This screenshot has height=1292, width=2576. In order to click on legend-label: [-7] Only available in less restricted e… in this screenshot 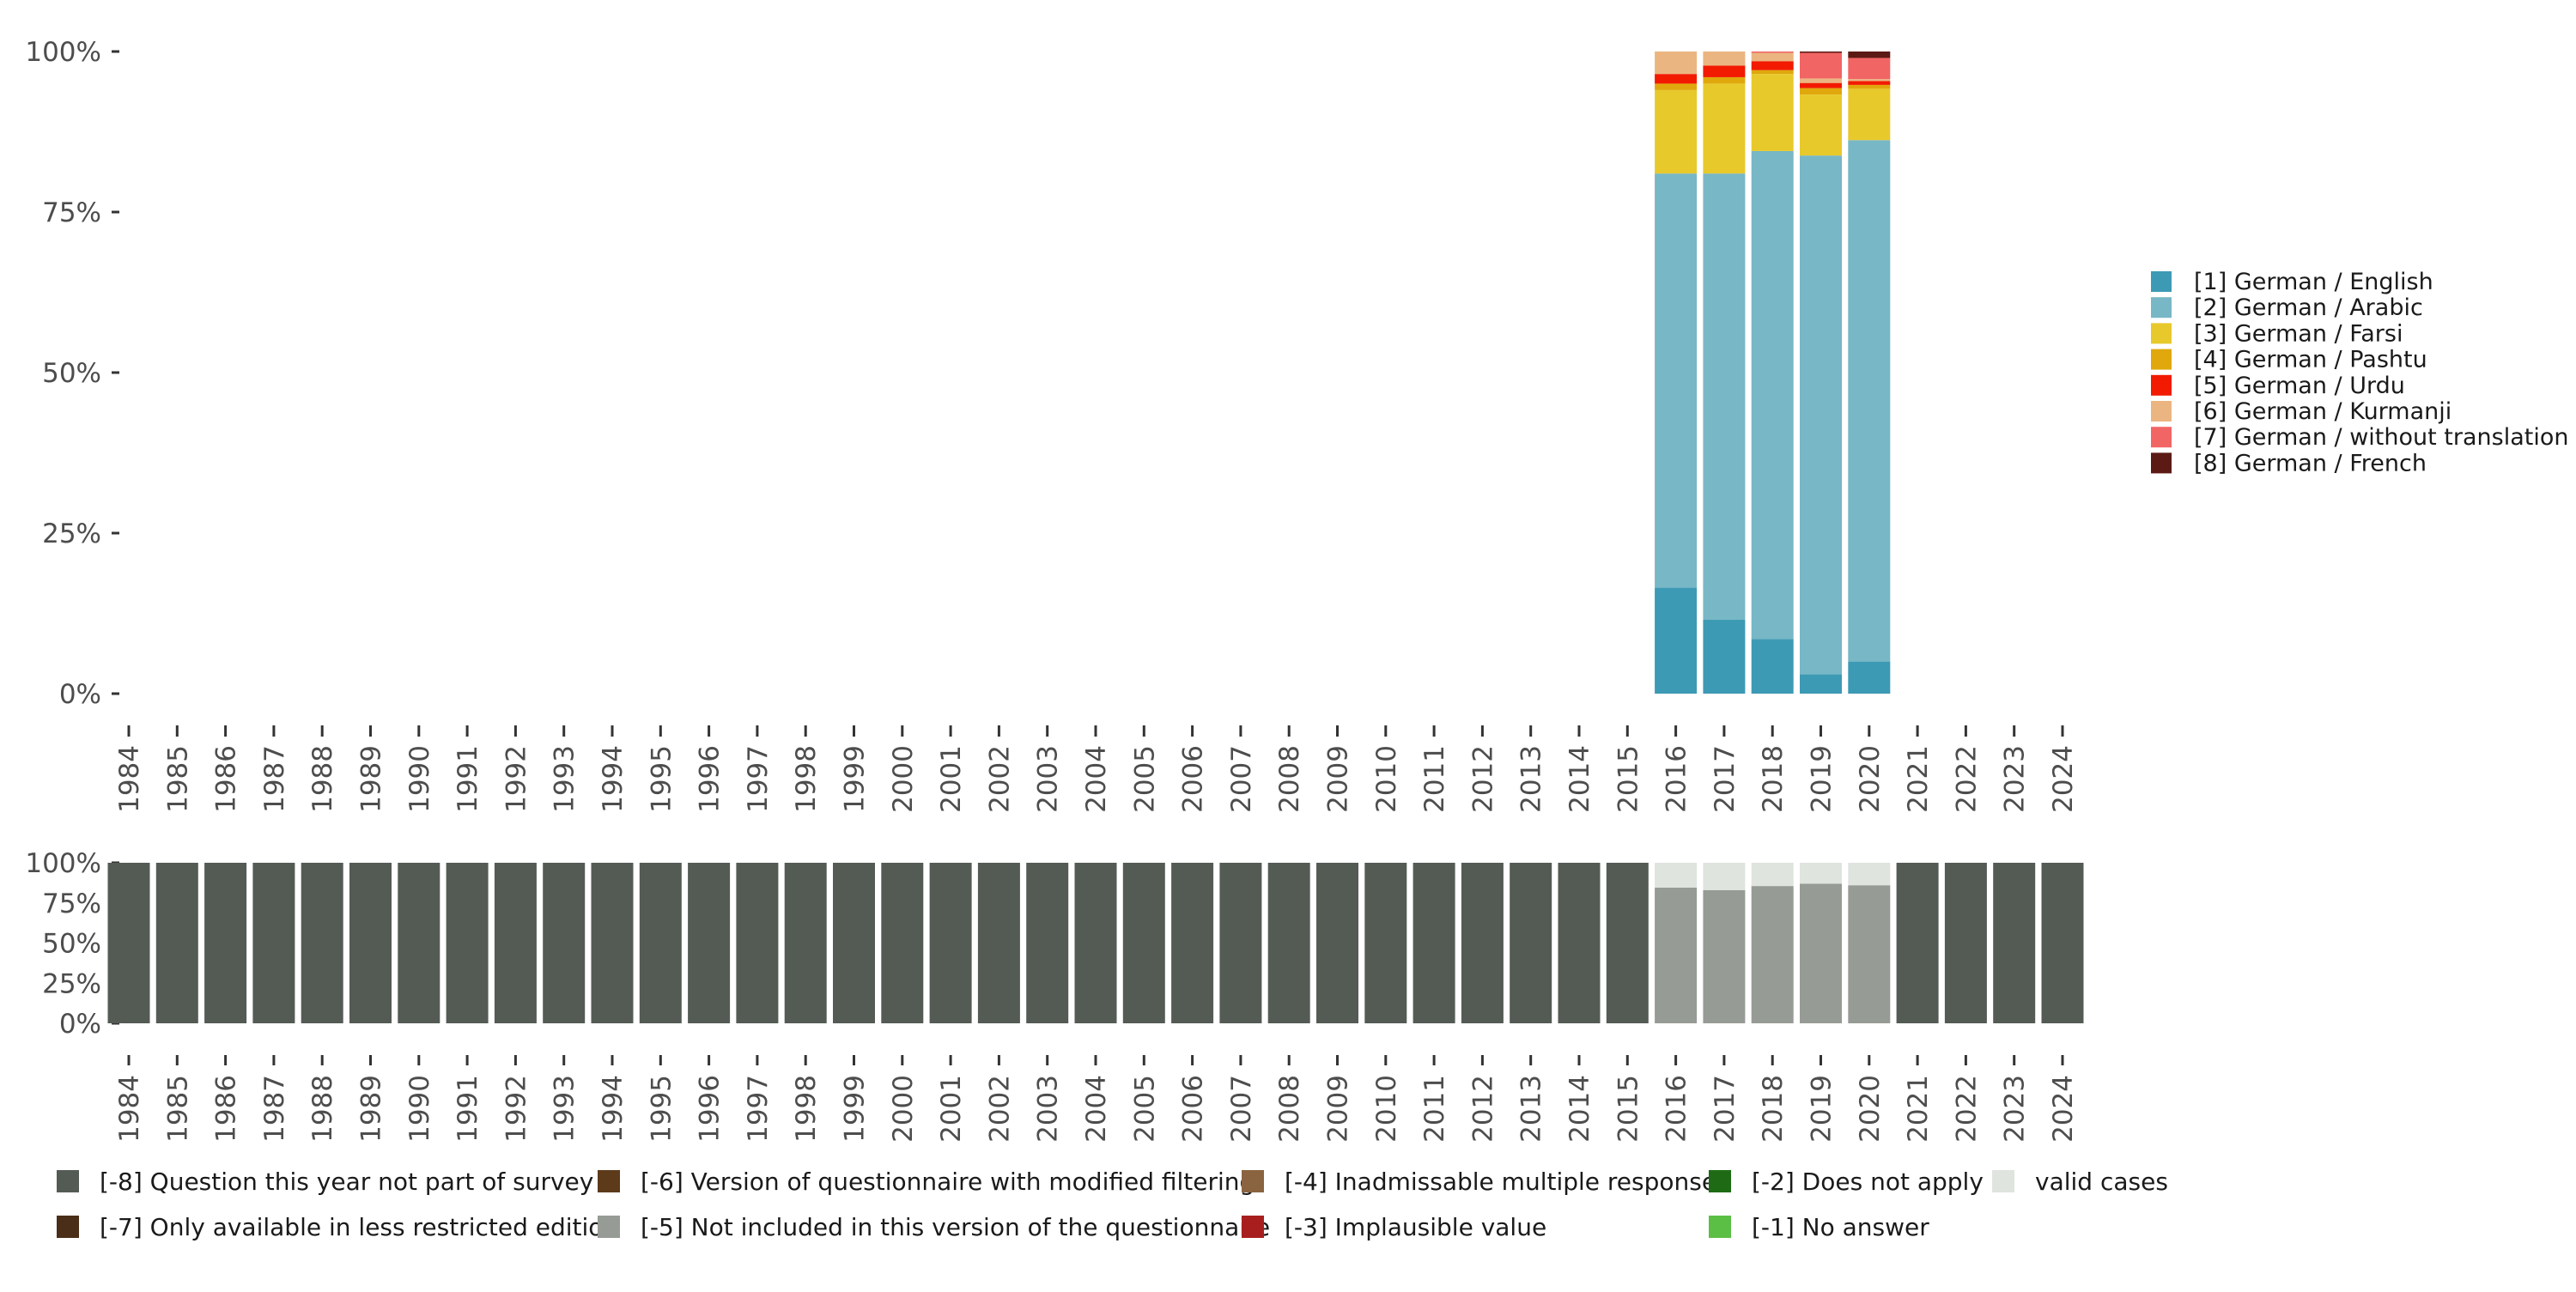, I will do `click(359, 1227)`.